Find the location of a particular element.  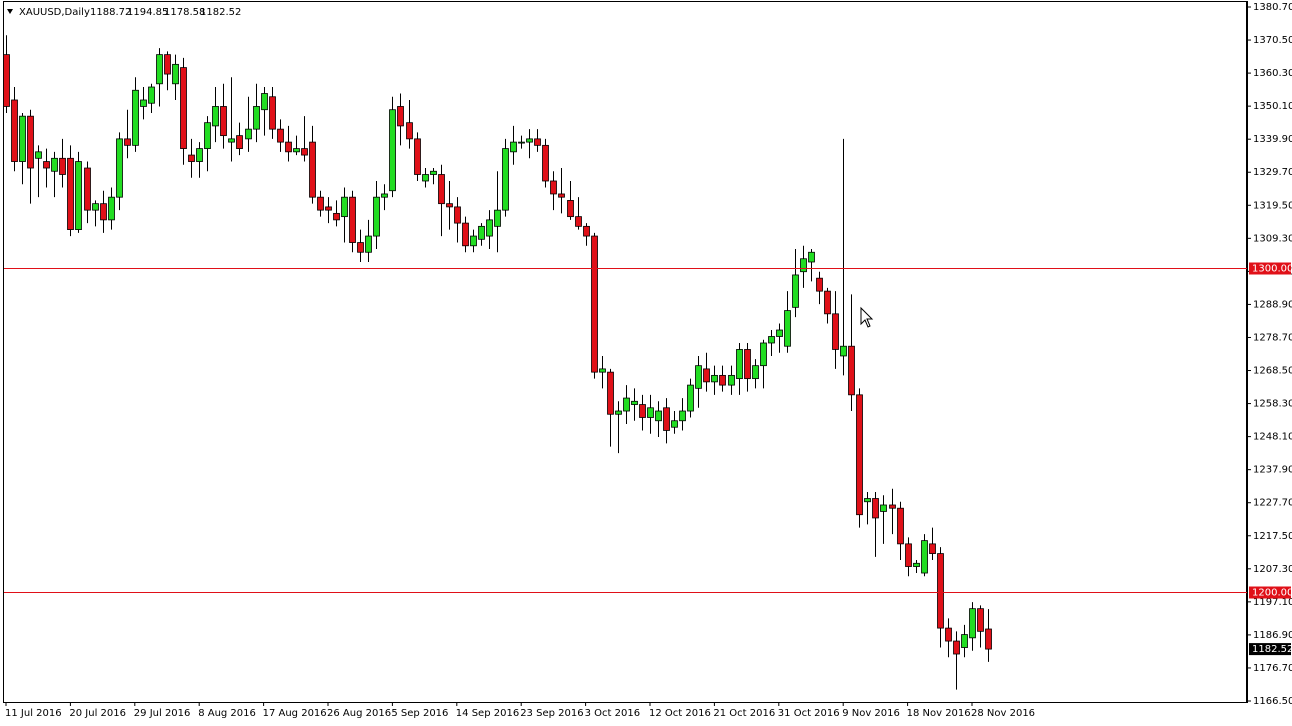

y-tick-label: 1339.90 is located at coordinates (1272, 139).